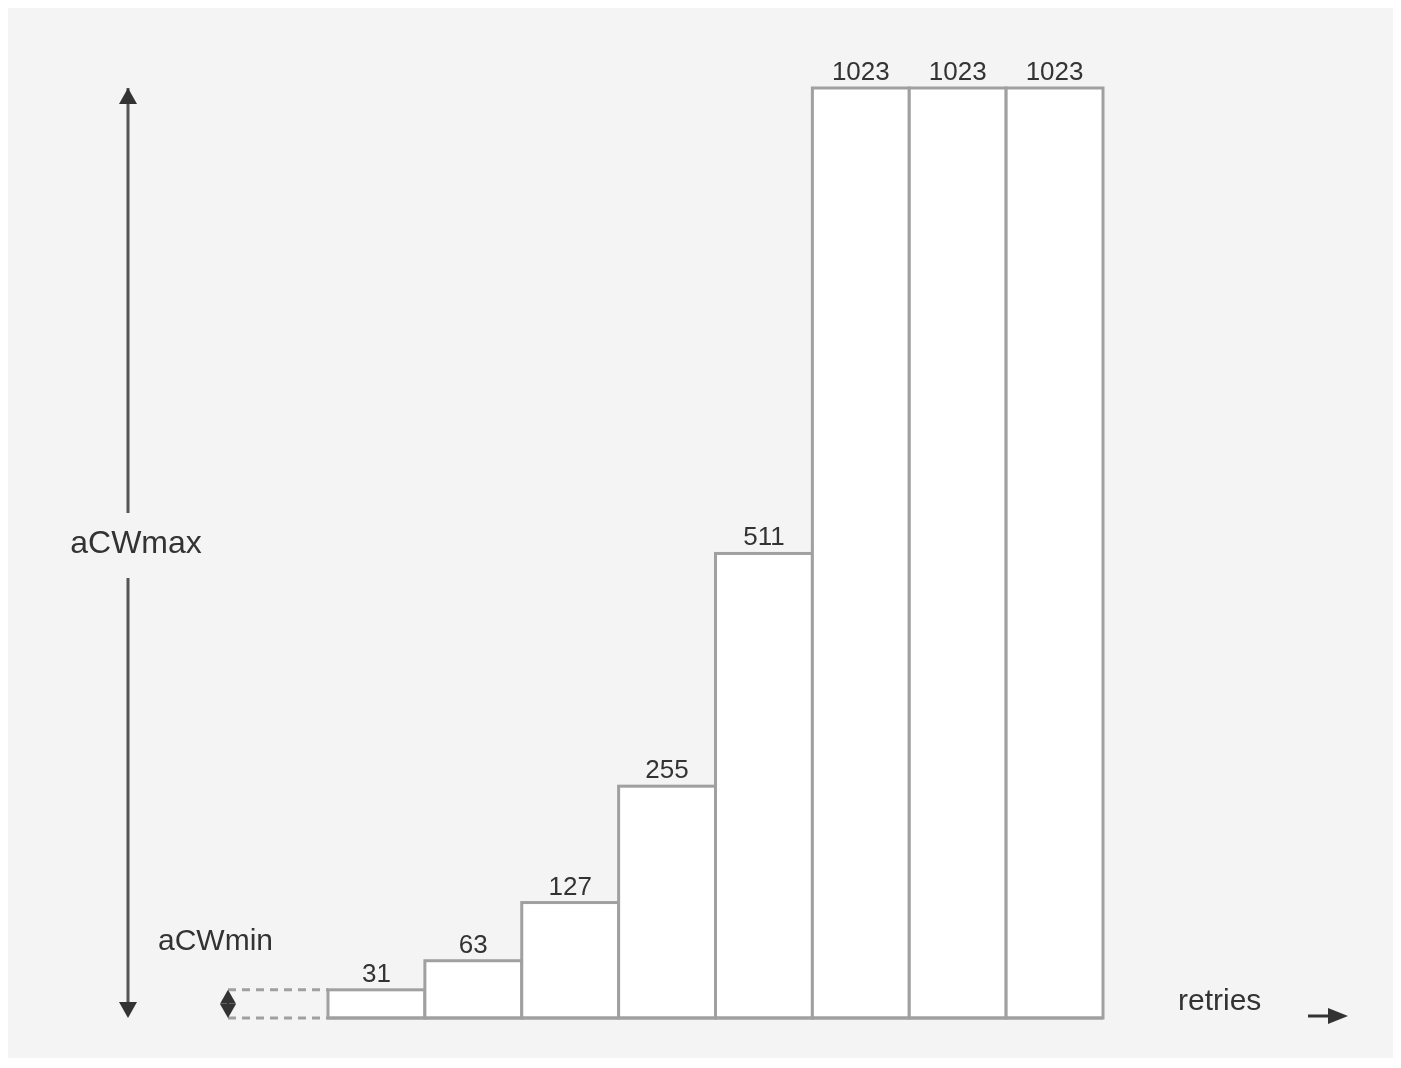 Image resolution: width=1401 pixels, height=1068 pixels. Describe the element at coordinates (764, 536) in the screenshot. I see `data-label: 511` at that location.